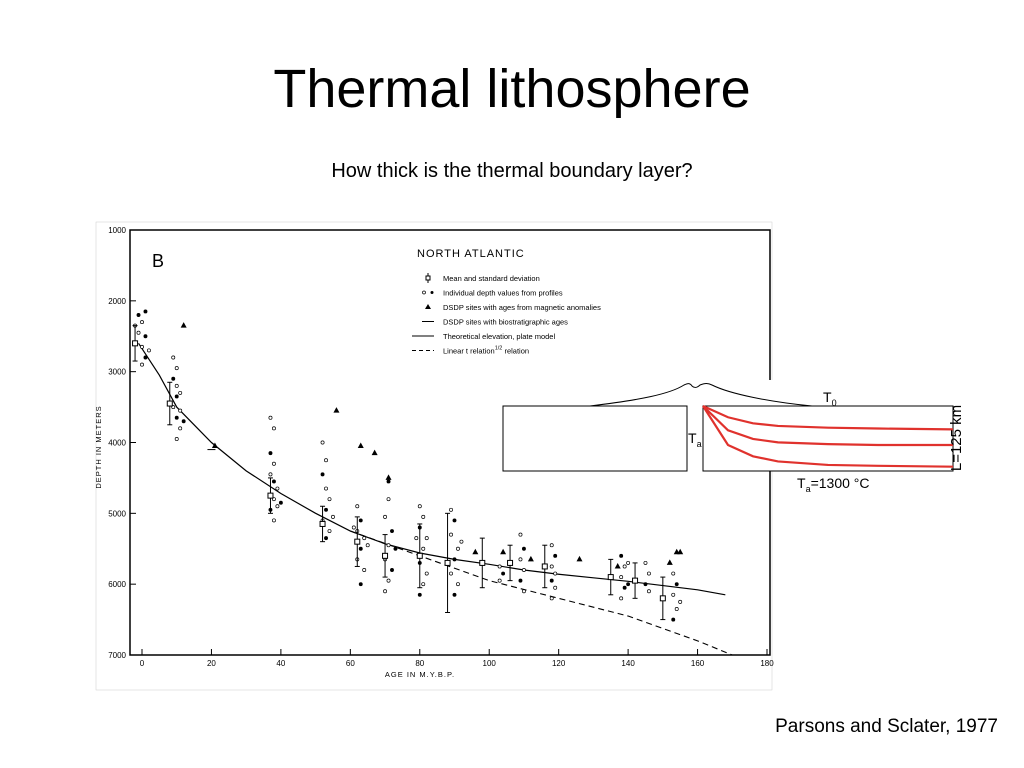  I want to click on y-tick-label: 5000, so click(117, 513).